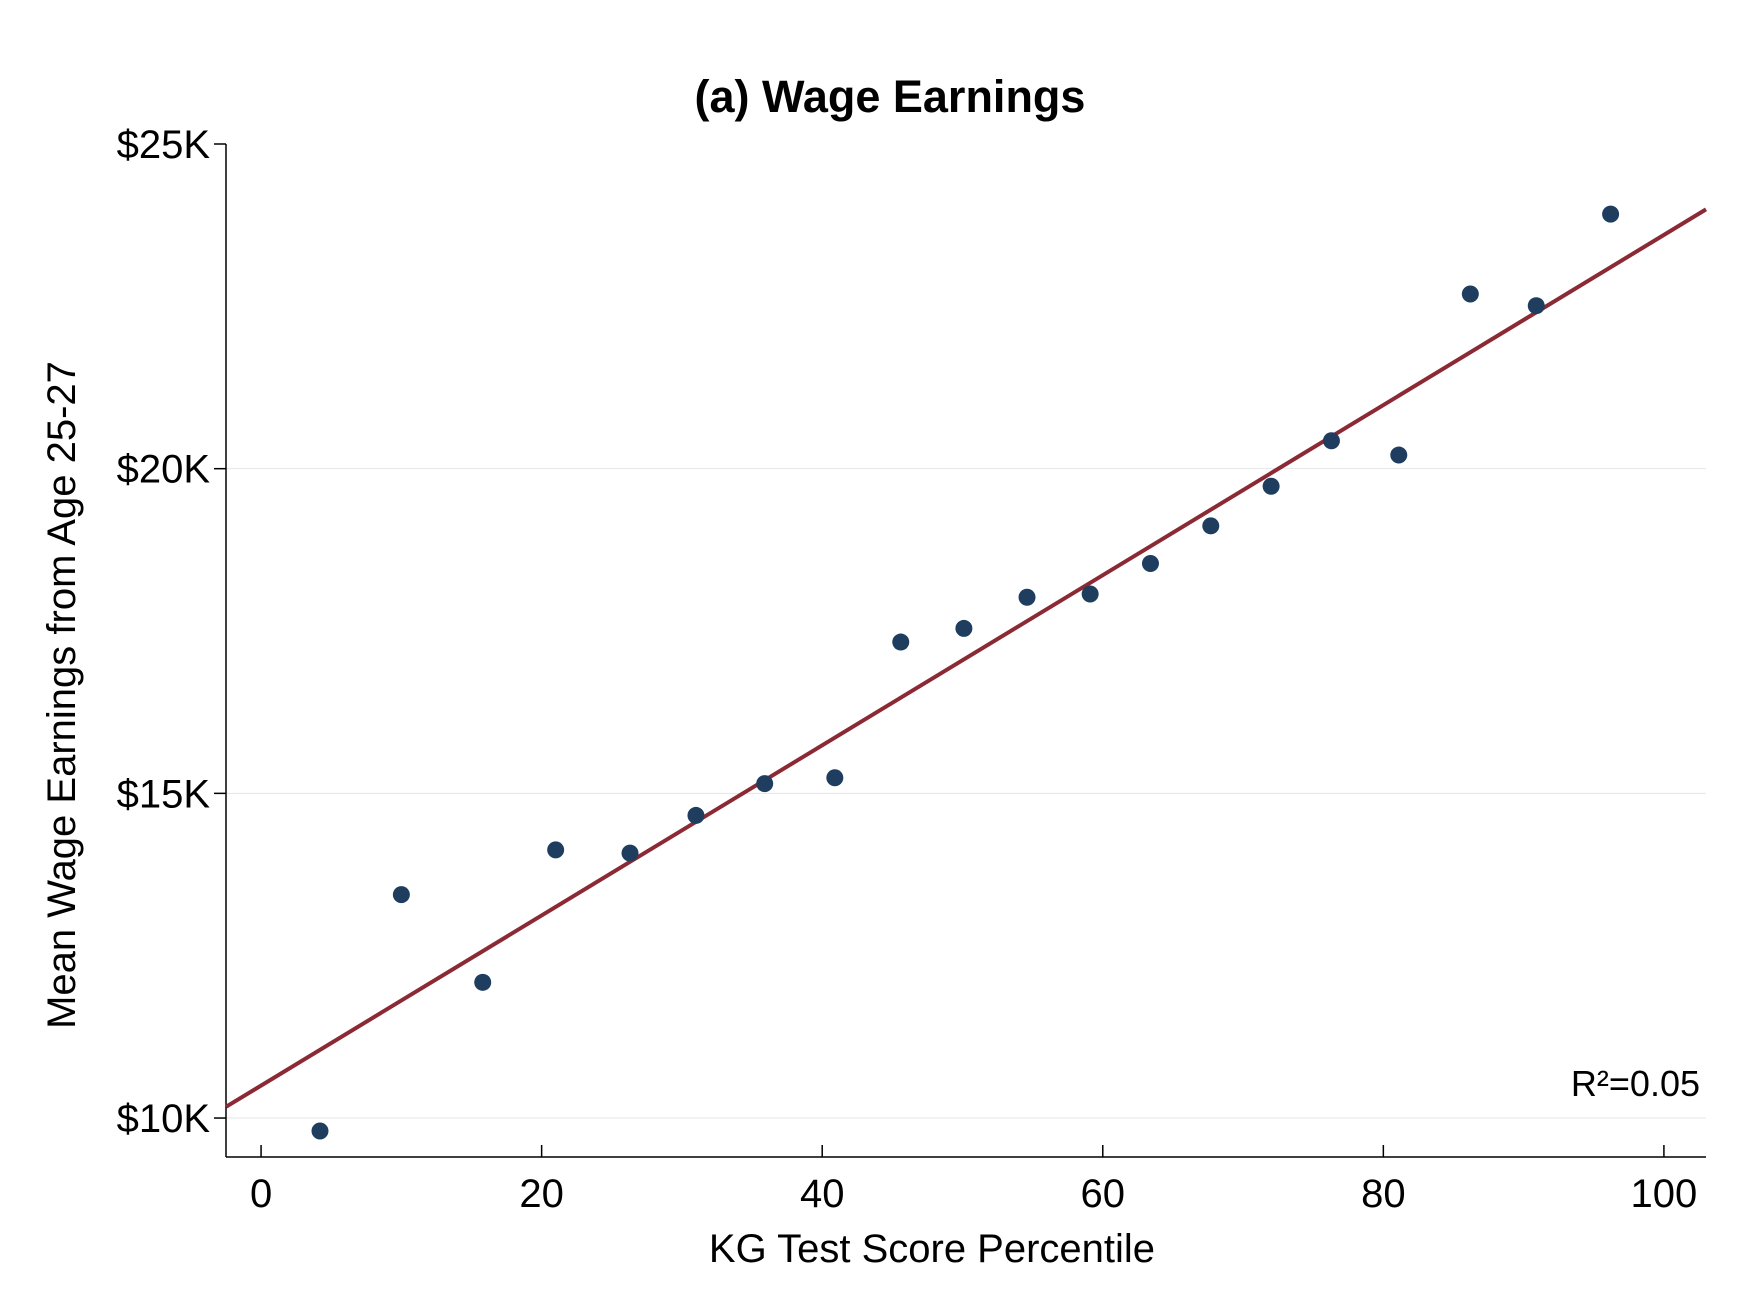  I want to click on r-squared-annotation: R²=0.05, so click(1635, 1083).